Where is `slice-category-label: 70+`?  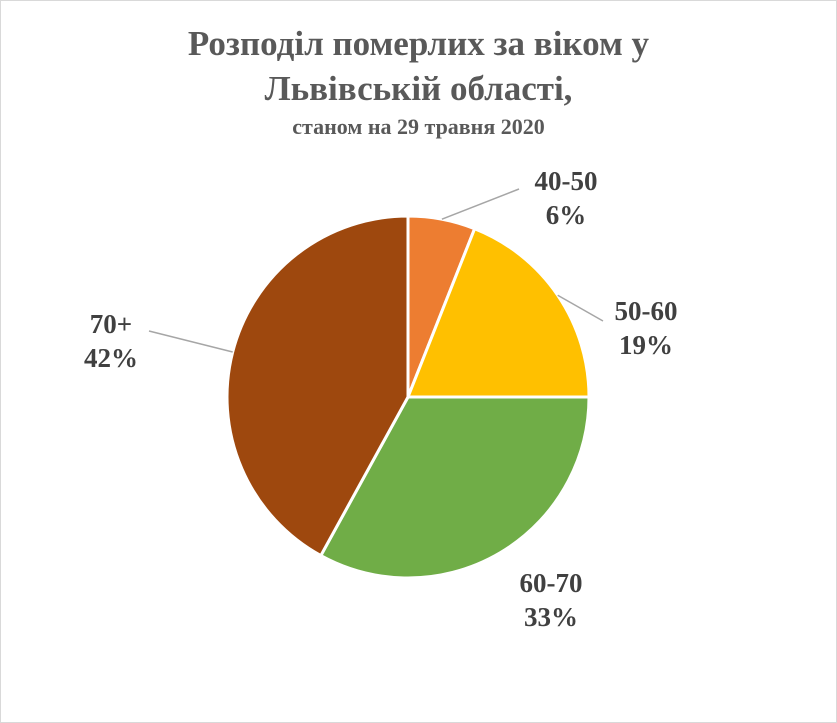 slice-category-label: 70+ is located at coordinates (111, 324).